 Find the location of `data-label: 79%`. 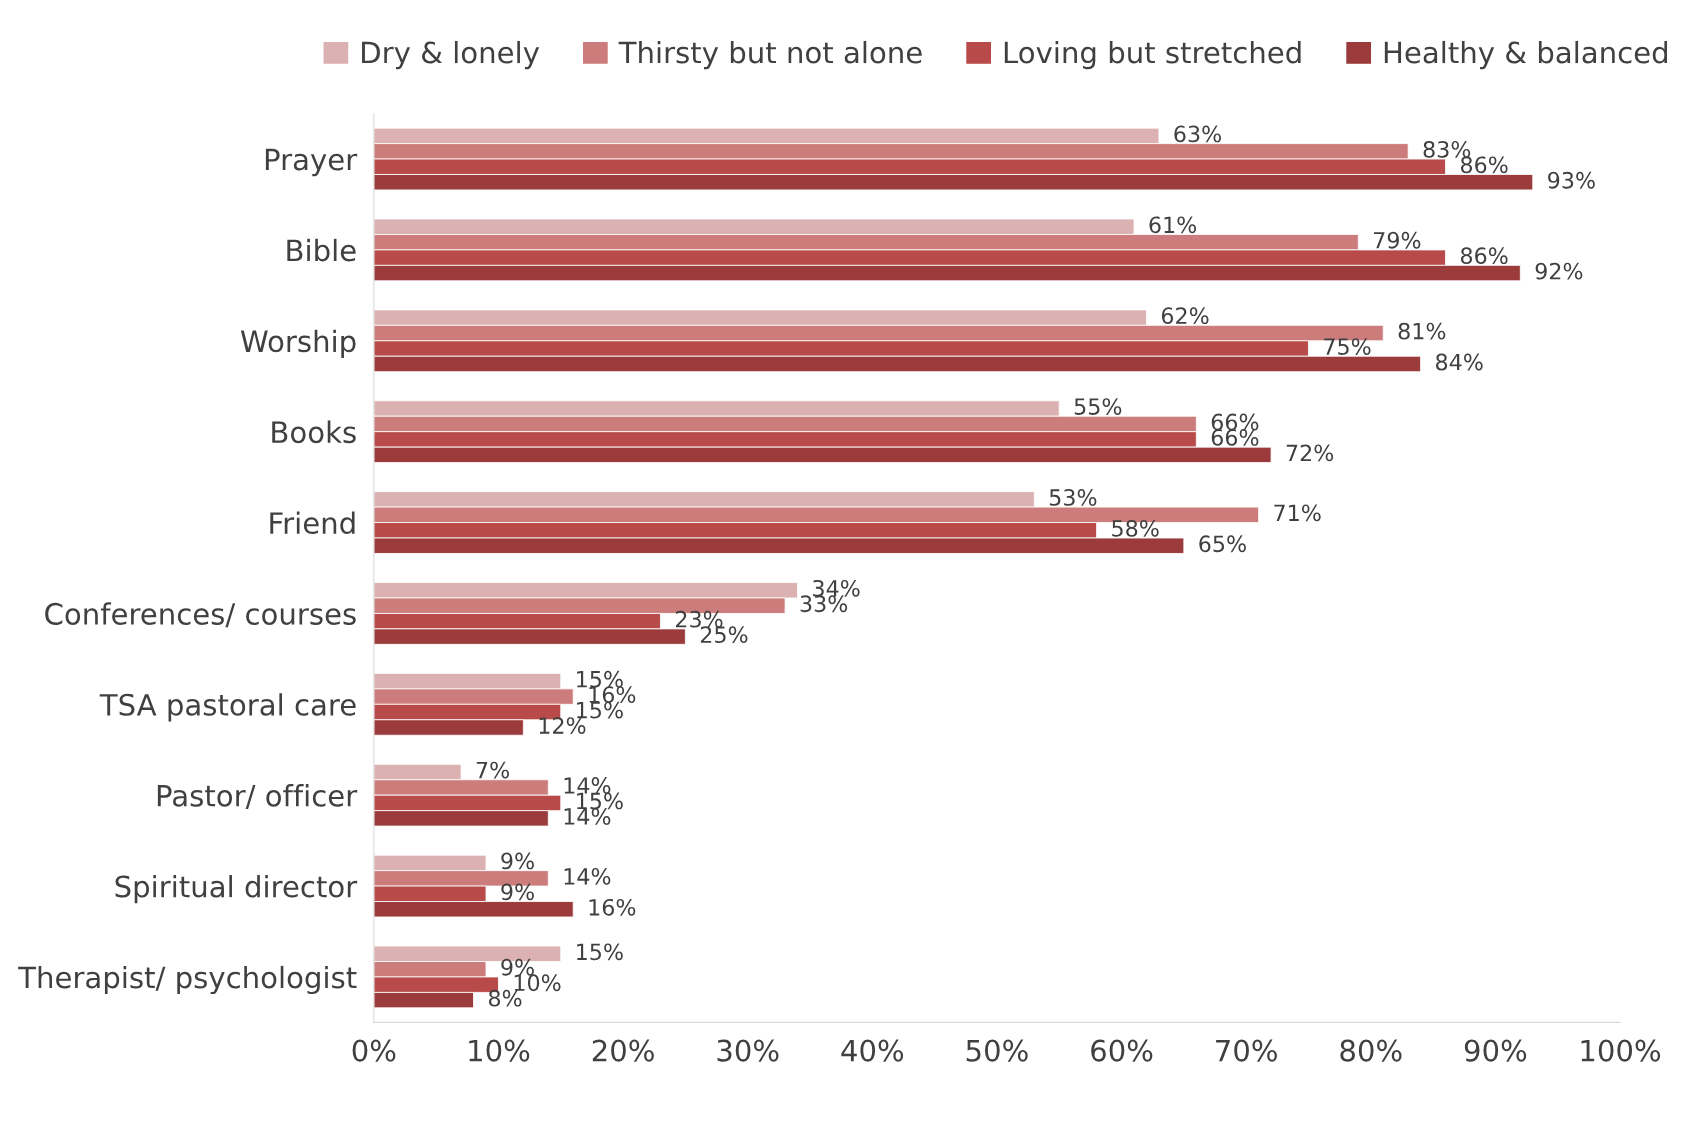

data-label: 79% is located at coordinates (1397, 240).